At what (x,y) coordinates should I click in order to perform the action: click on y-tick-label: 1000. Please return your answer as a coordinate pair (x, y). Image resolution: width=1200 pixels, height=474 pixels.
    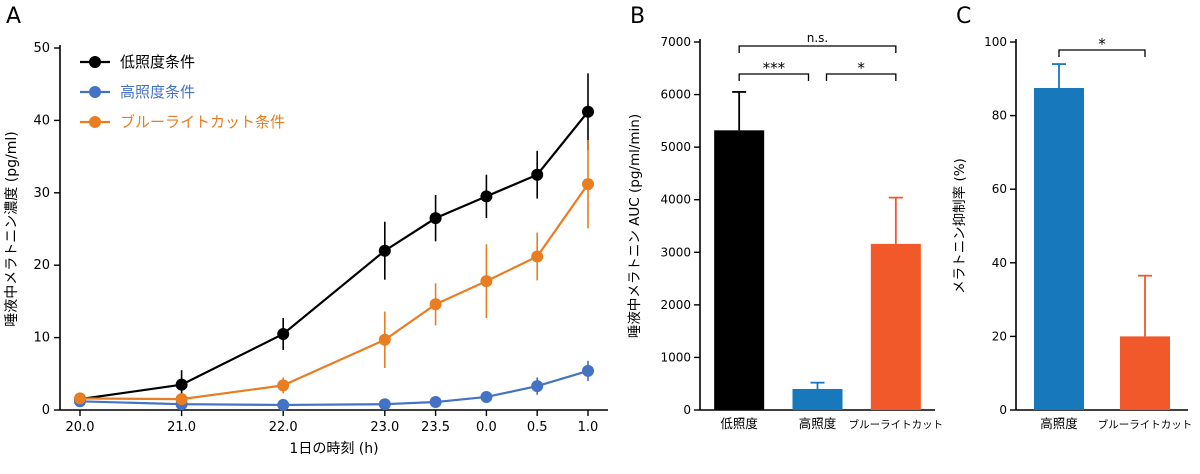
    Looking at the image, I should click on (675, 357).